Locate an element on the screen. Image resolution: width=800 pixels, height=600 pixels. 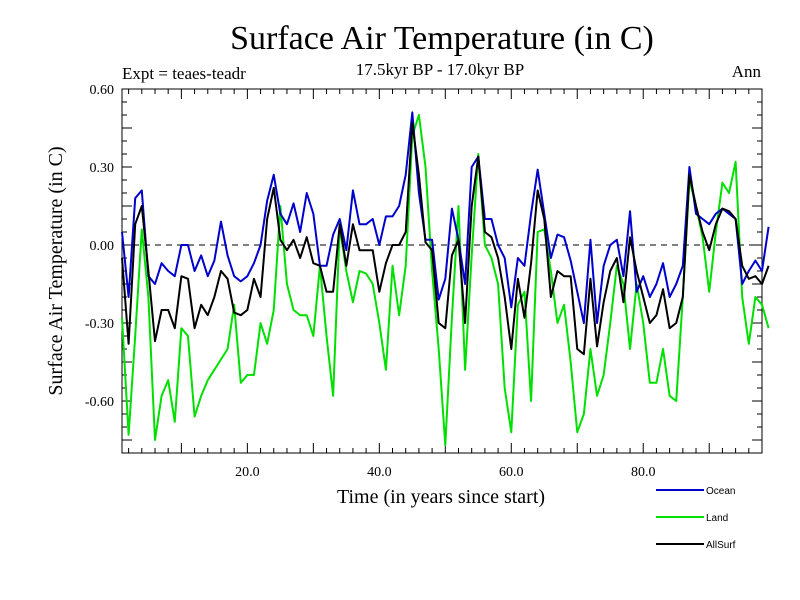
y-tick-label: -0.60 is located at coordinates (99, 402).